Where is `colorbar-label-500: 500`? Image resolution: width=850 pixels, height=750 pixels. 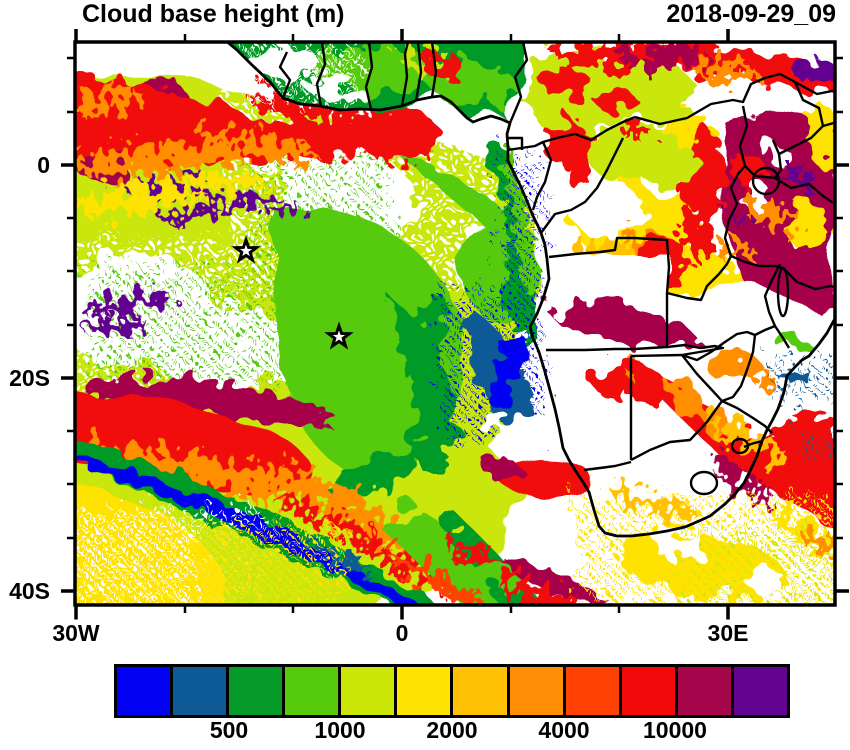
colorbar-label-500: 500 is located at coordinates (229, 730).